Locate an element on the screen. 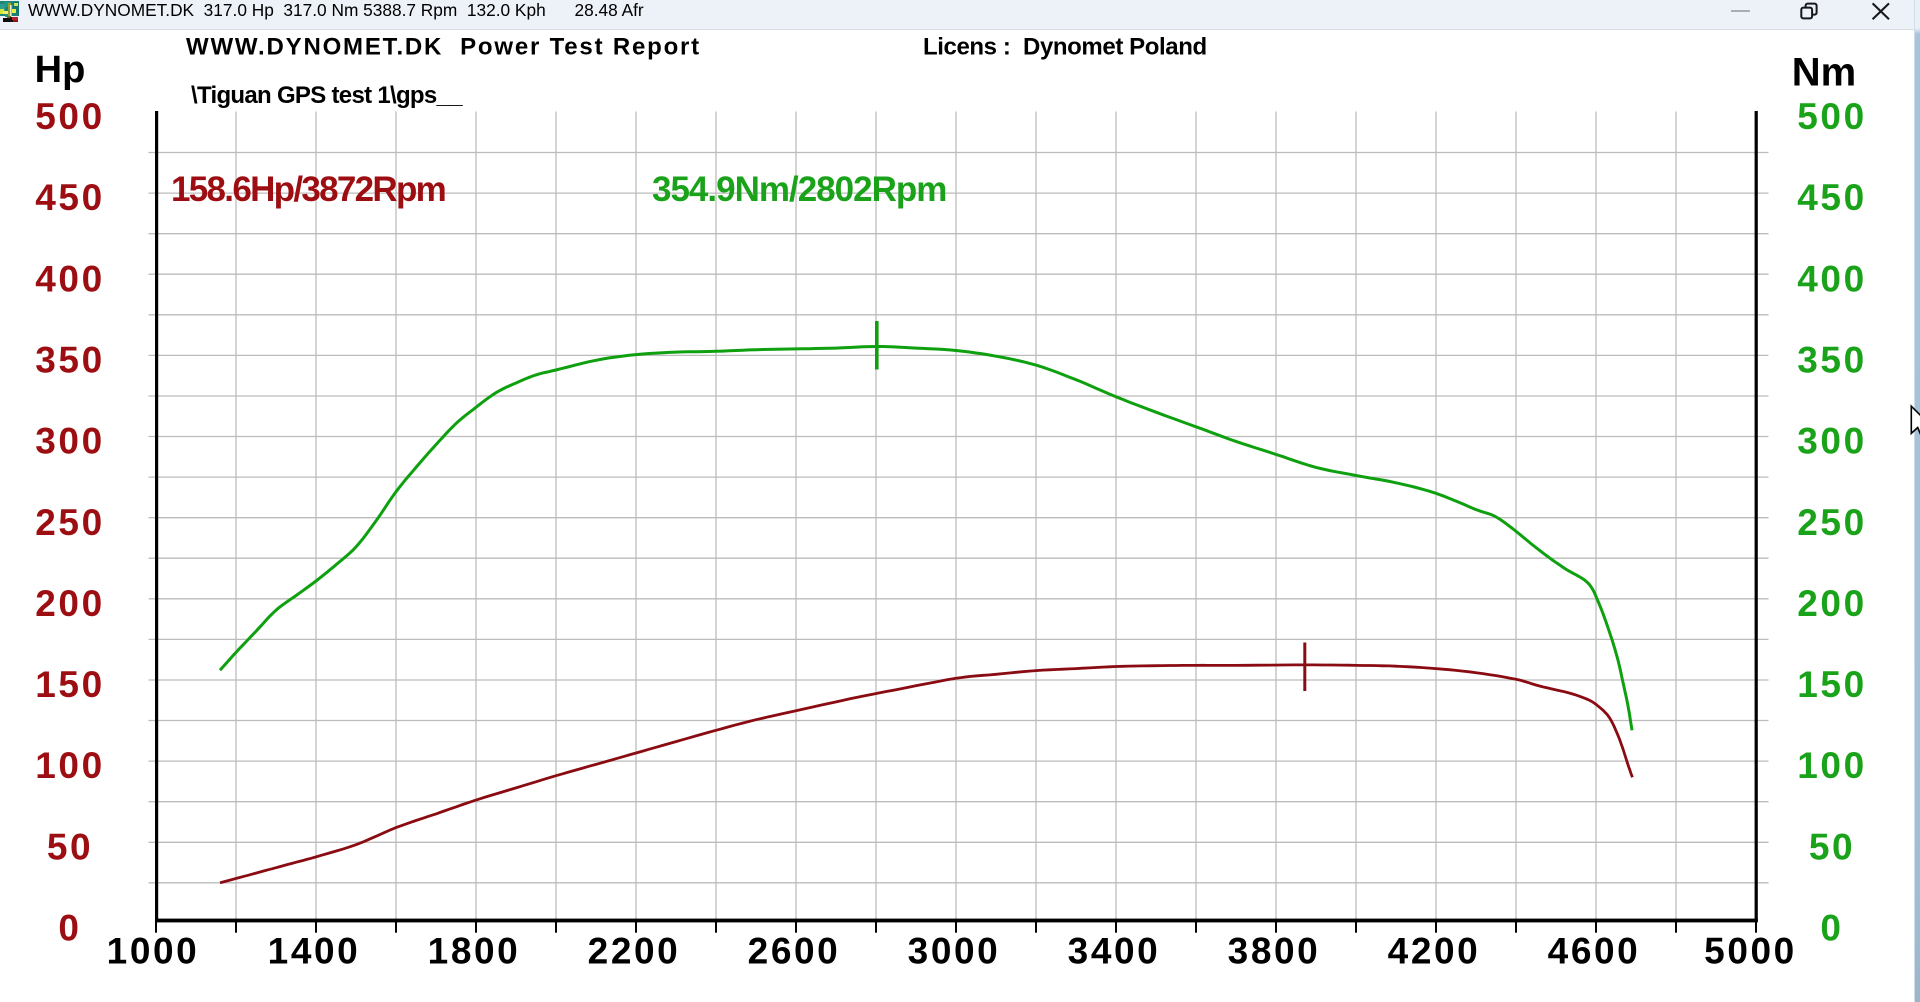  svg-text: Licens : Dynomet Poland is located at coordinates (1065, 47).